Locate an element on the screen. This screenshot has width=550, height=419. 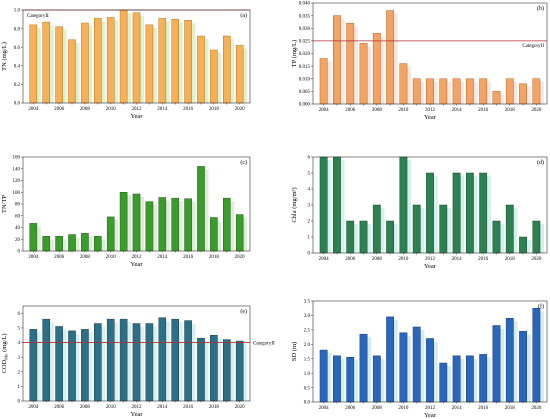
y-tick-label: 0.030 is located at coordinates (305, 29).